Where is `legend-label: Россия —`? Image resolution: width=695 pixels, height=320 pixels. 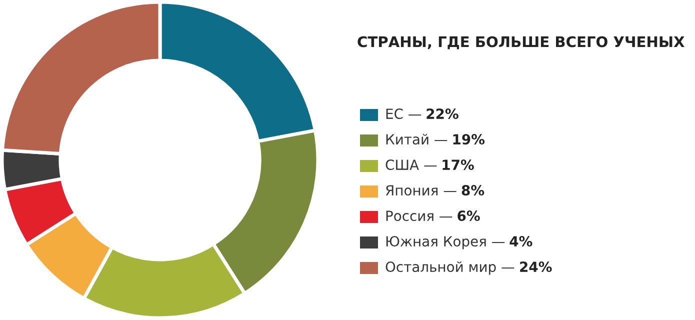 legend-label: Россия — is located at coordinates (419, 216).